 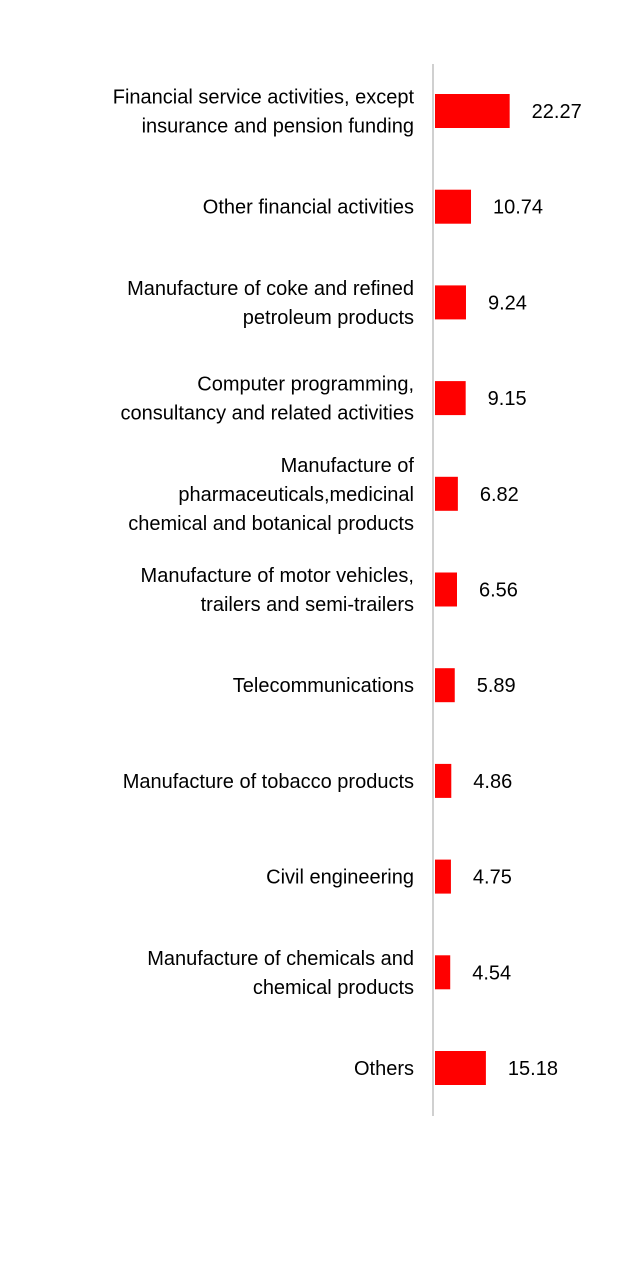 What do you see at coordinates (271, 524) in the screenshot?
I see `category-label-line: chemical and botanical products` at bounding box center [271, 524].